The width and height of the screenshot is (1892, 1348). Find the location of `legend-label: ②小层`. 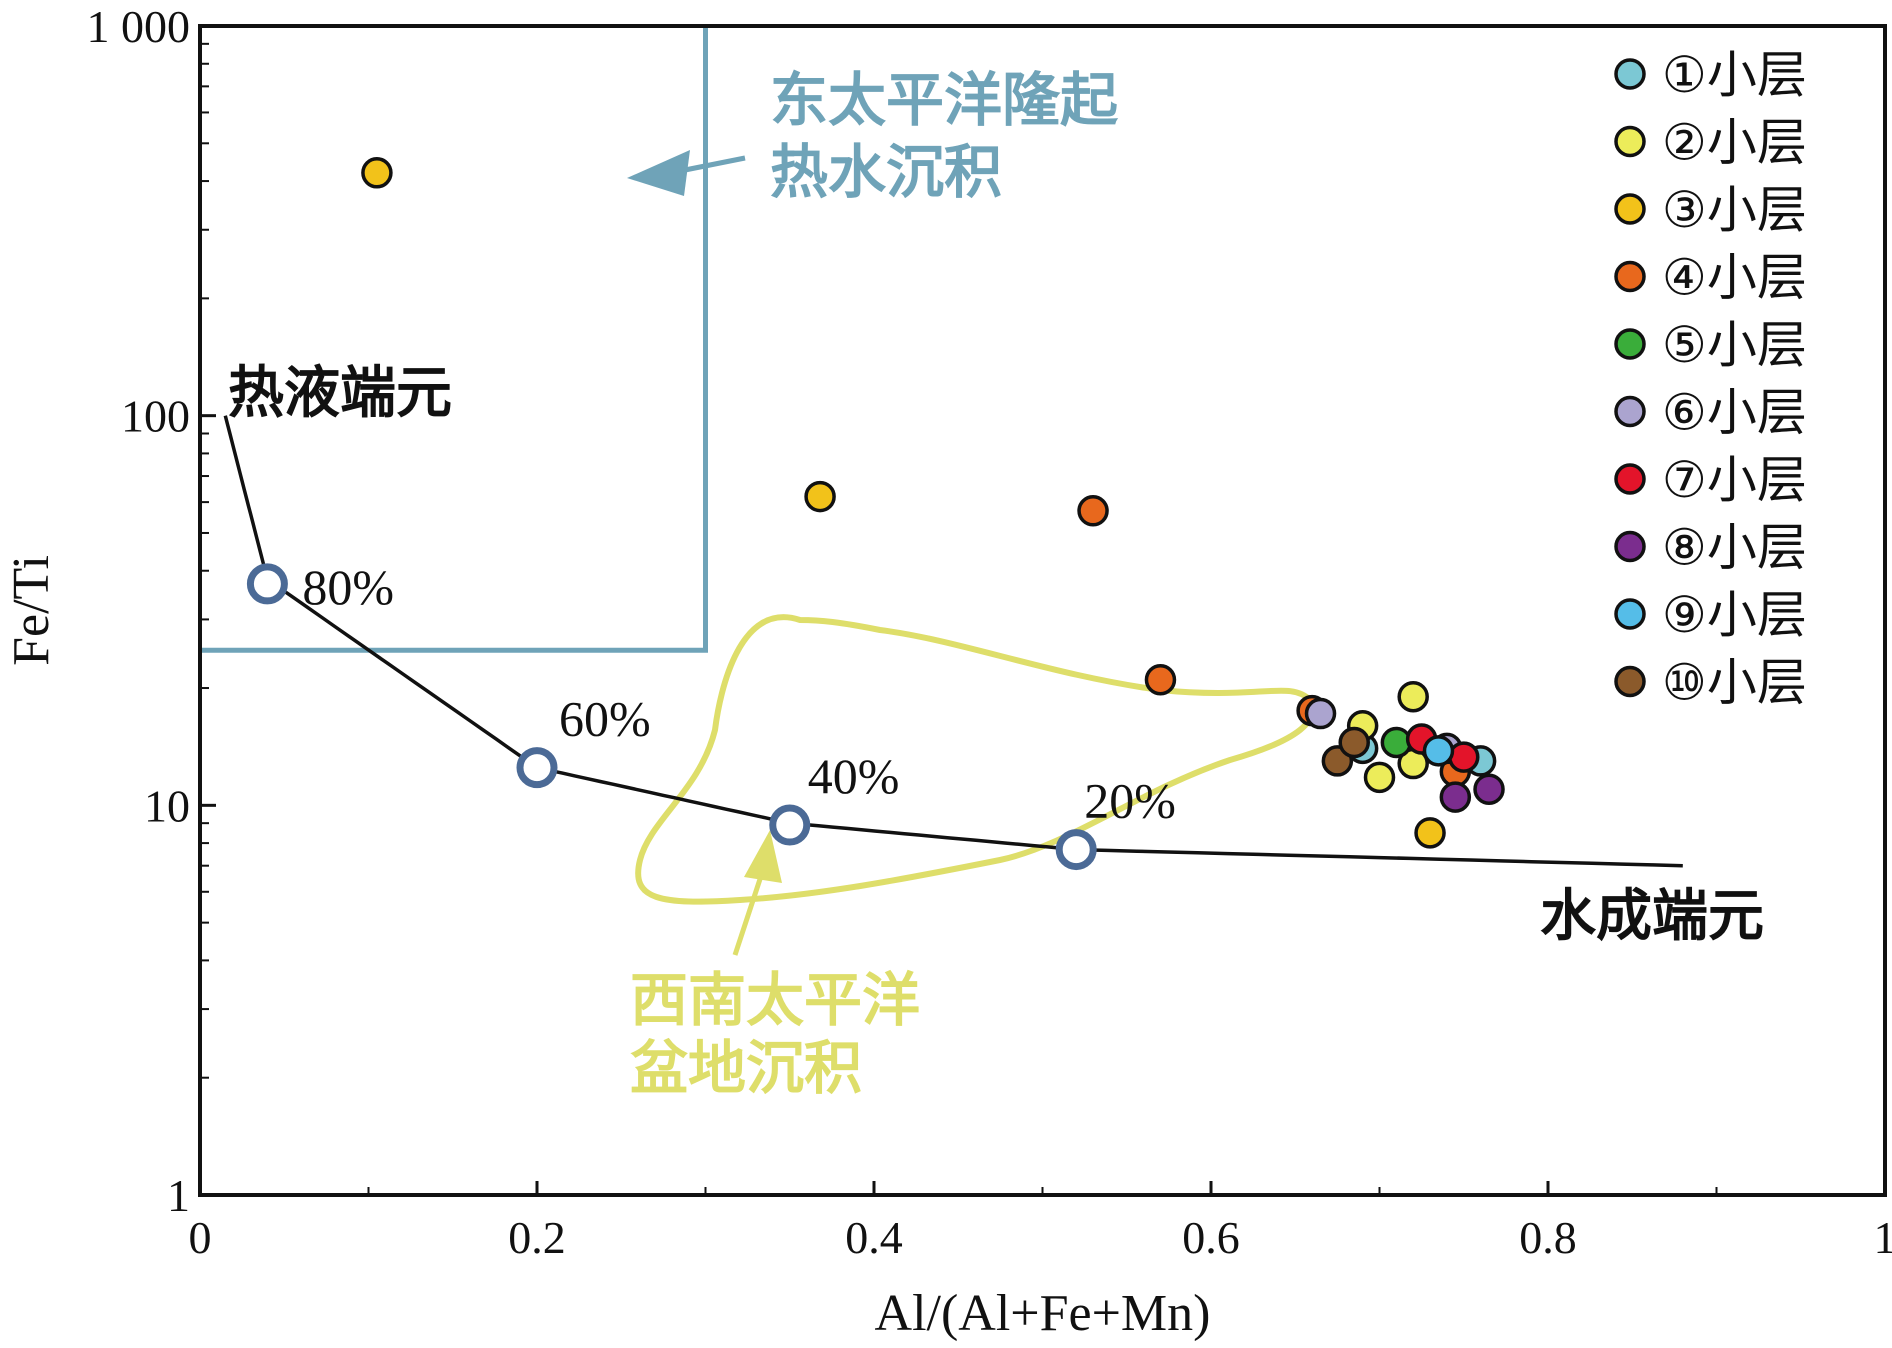

legend-label: ②小层 is located at coordinates (1734, 143).